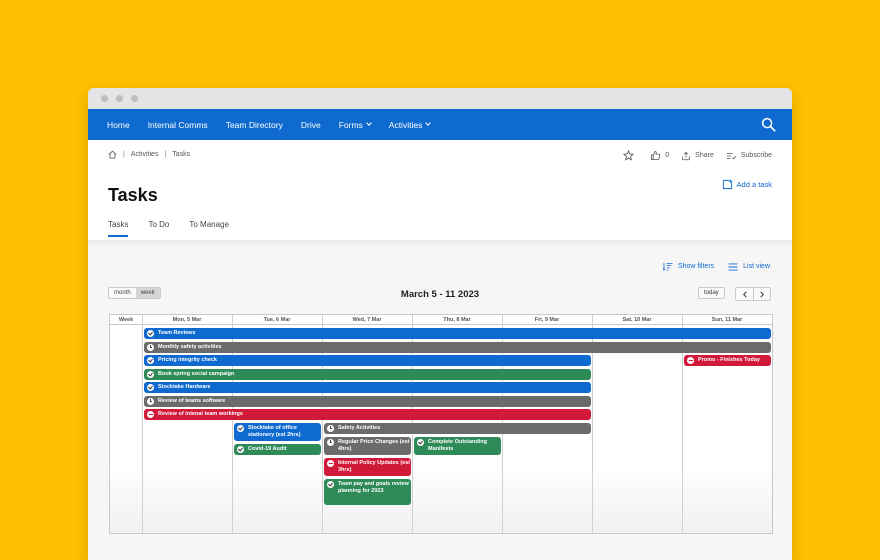 This screenshot has height=560, width=880. I want to click on calendar-event: Covid-19 Audit, so click(277, 449).